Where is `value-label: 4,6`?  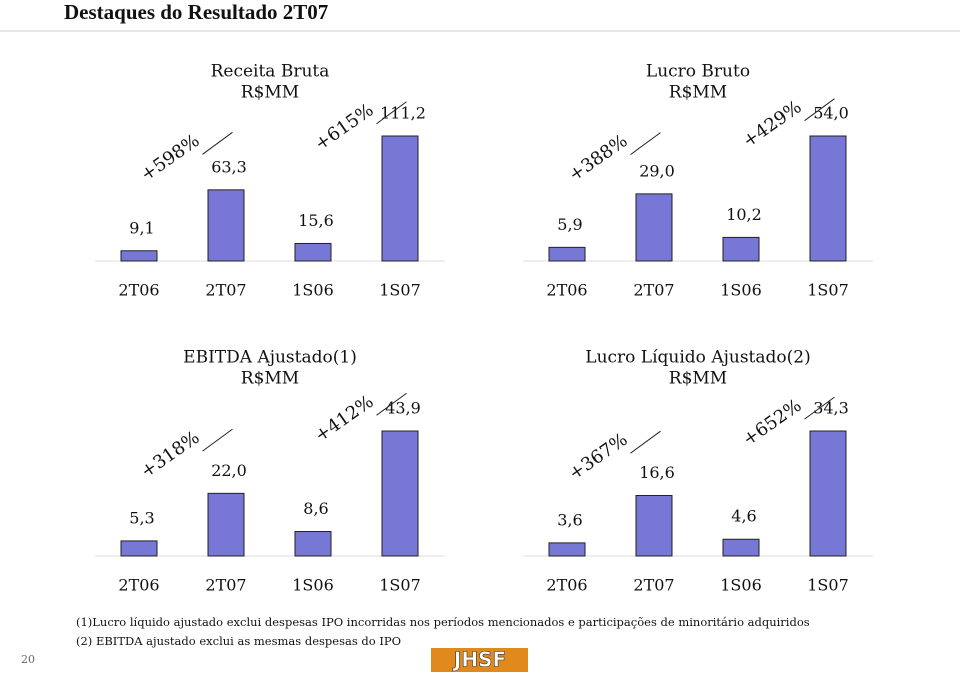 value-label: 4,6 is located at coordinates (743, 516).